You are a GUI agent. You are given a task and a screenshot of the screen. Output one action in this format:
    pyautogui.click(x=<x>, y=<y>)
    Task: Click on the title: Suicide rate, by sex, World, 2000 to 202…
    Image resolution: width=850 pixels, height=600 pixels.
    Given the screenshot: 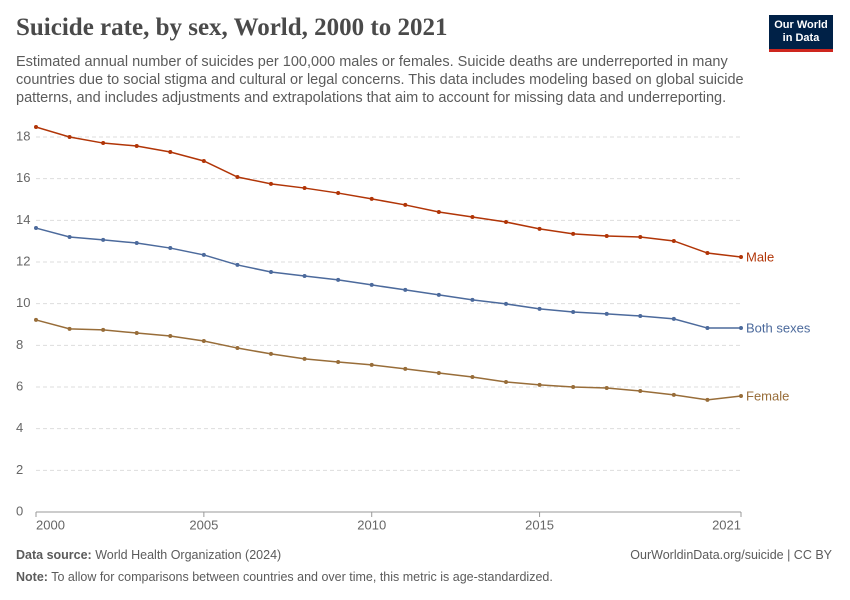 What is the action you would take?
    pyautogui.click(x=232, y=27)
    